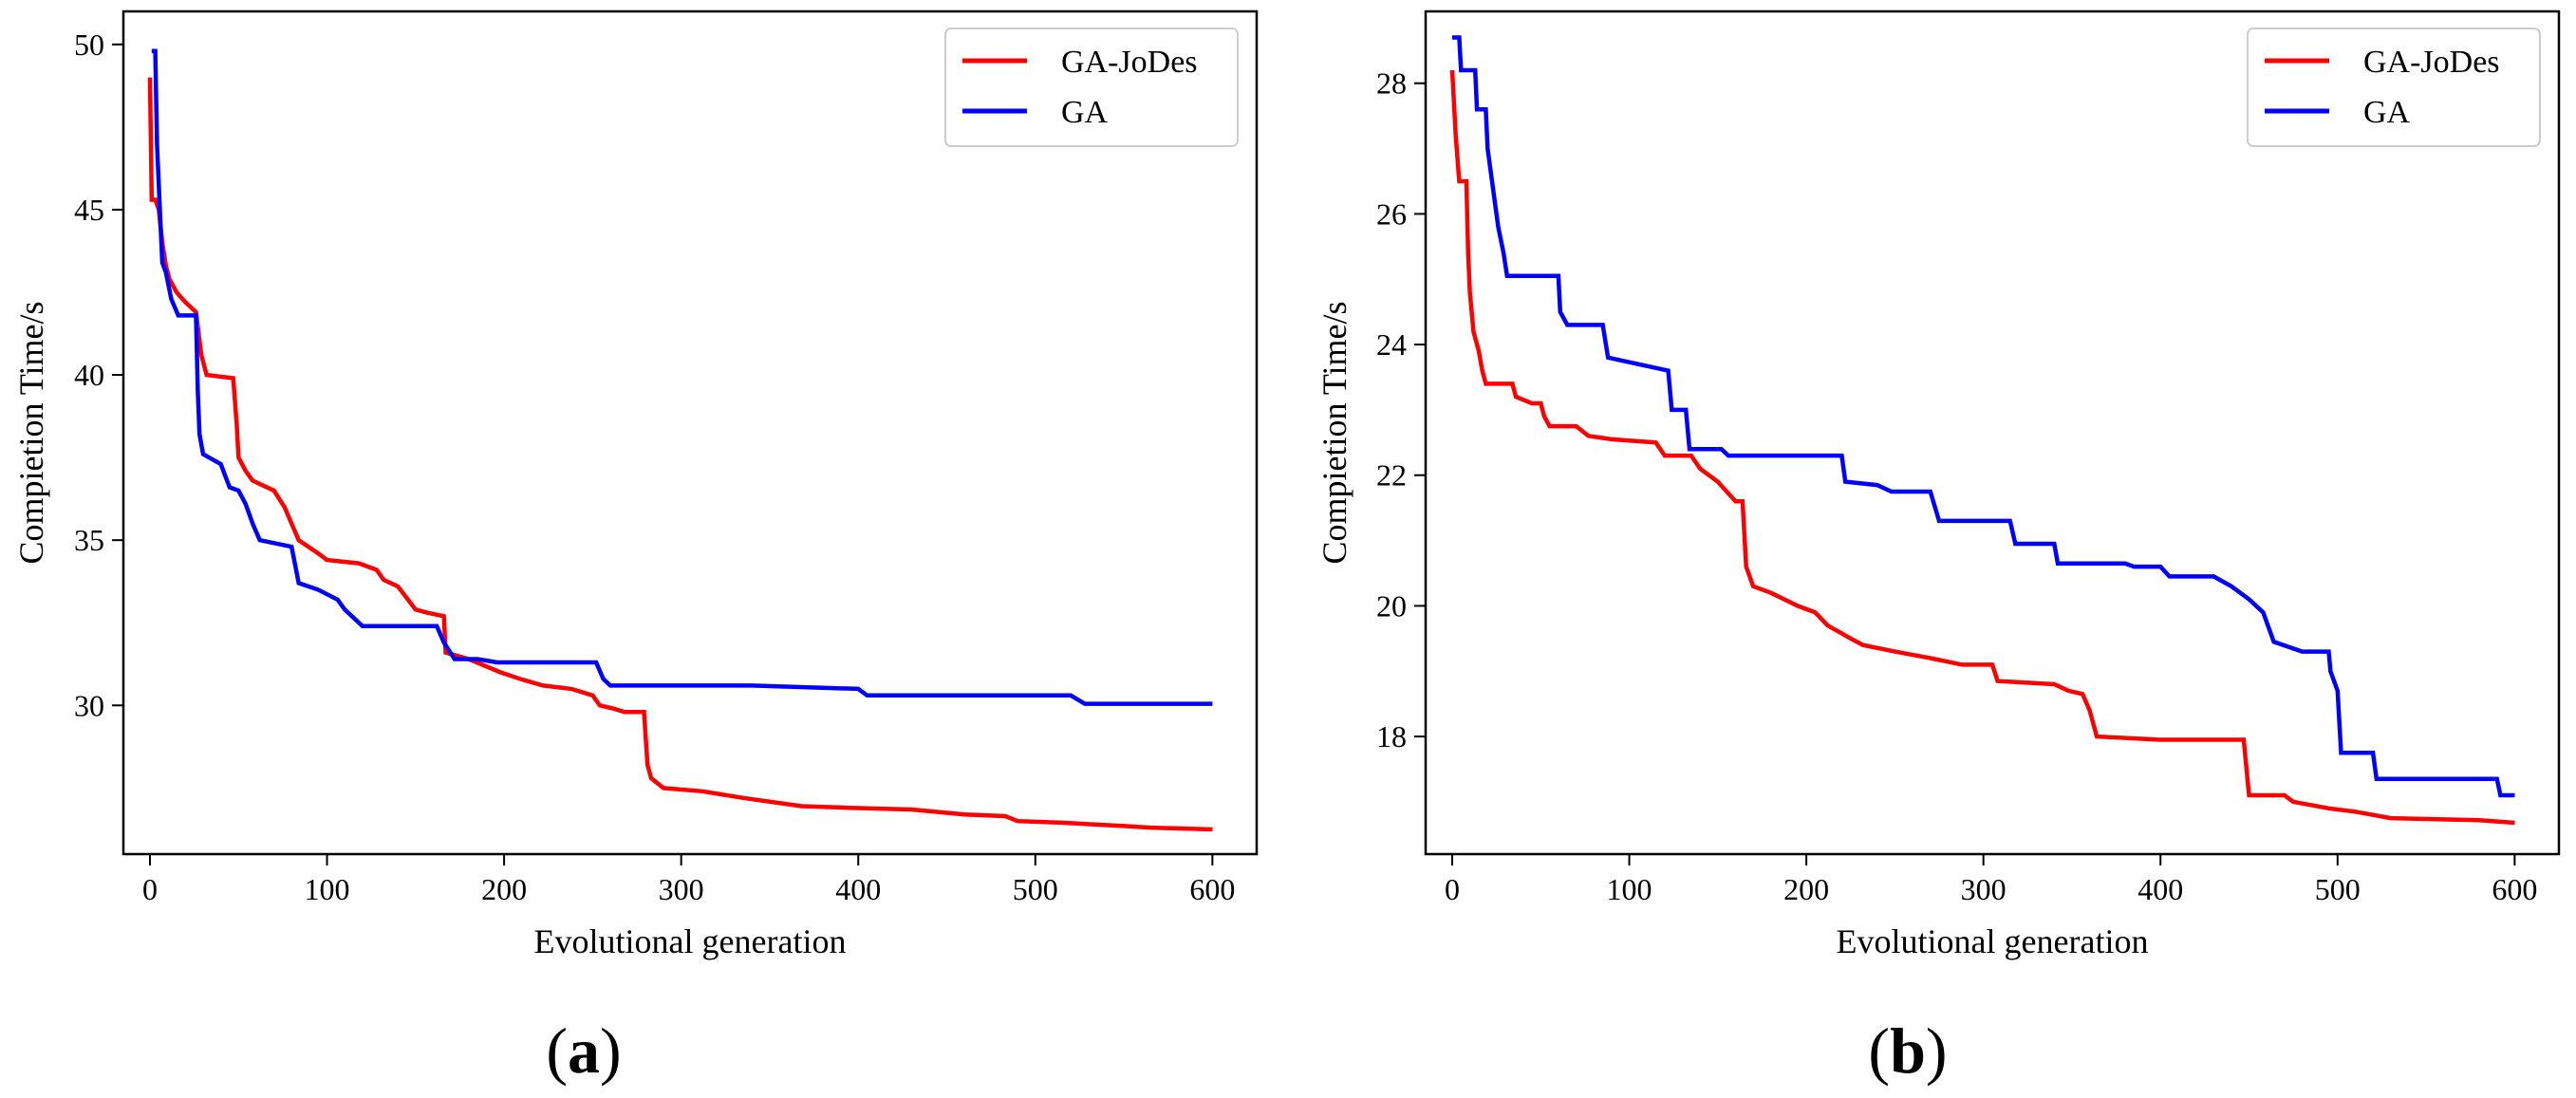 The image size is (2576, 1098). What do you see at coordinates (858, 889) in the screenshot?
I see `chart-a-xtick-label: 400` at bounding box center [858, 889].